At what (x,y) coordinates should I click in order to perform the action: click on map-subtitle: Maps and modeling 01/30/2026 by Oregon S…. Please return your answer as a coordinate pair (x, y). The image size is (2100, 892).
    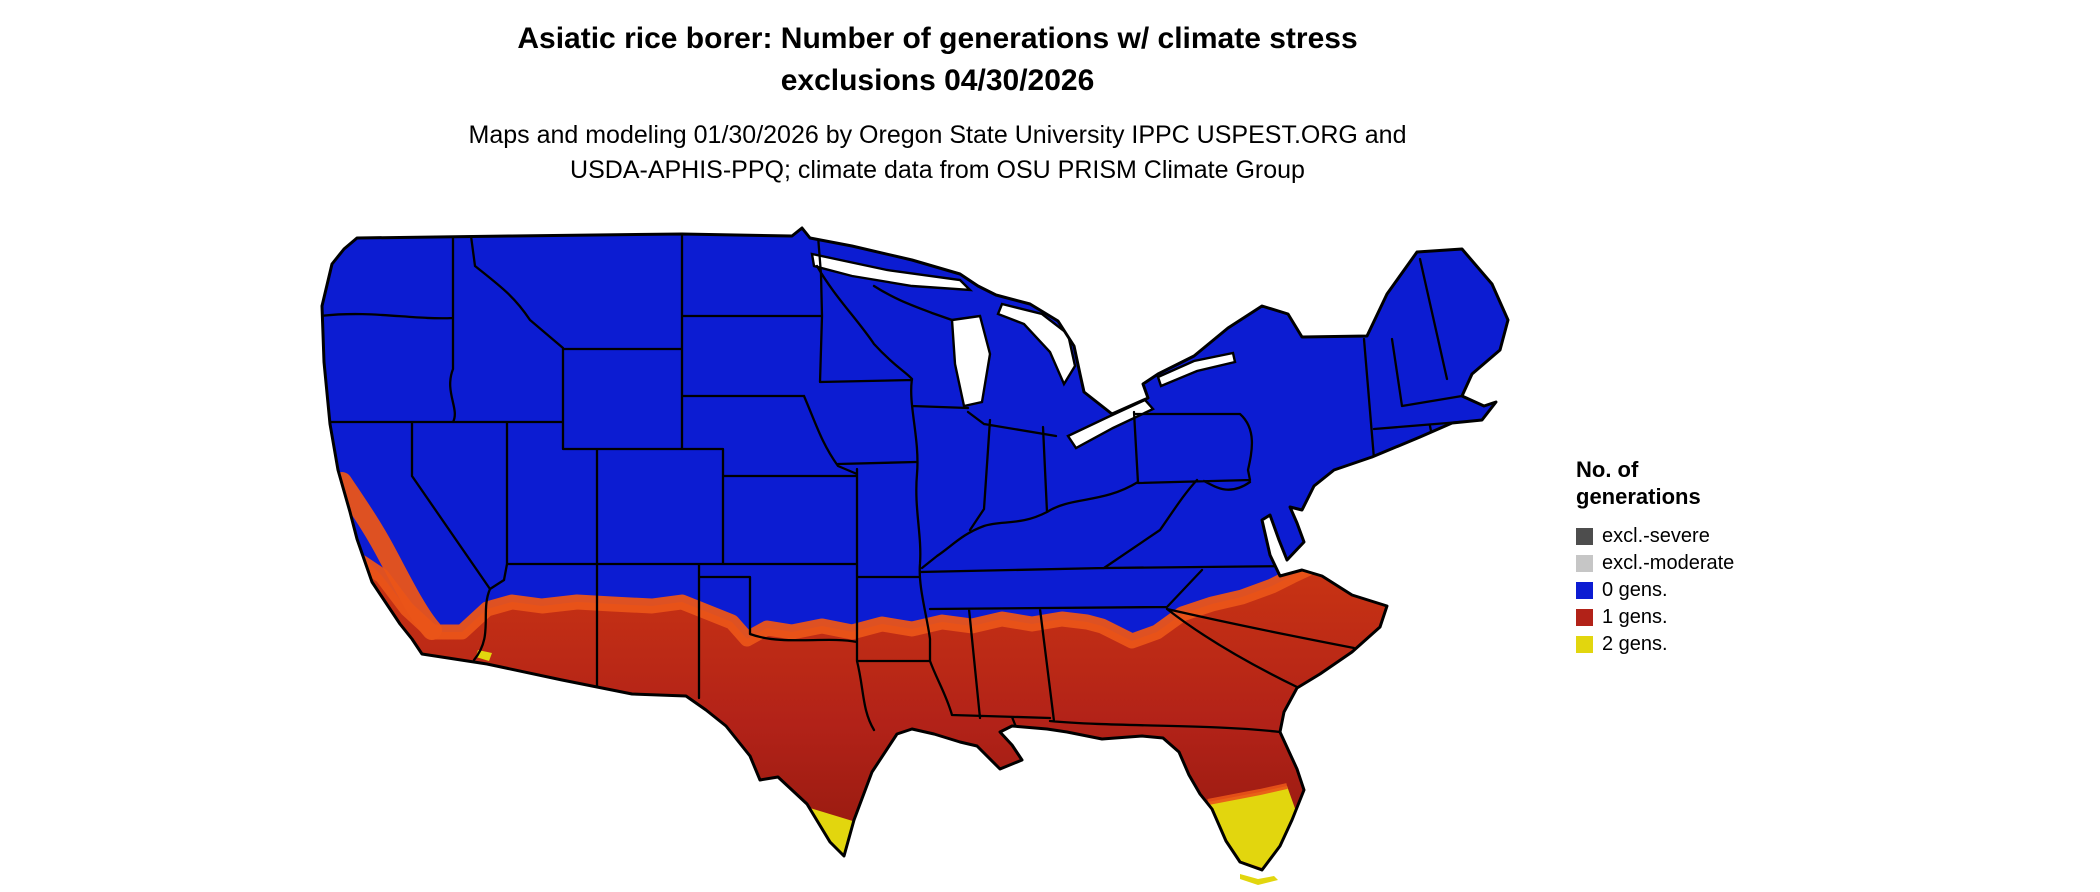
    Looking at the image, I should click on (937, 153).